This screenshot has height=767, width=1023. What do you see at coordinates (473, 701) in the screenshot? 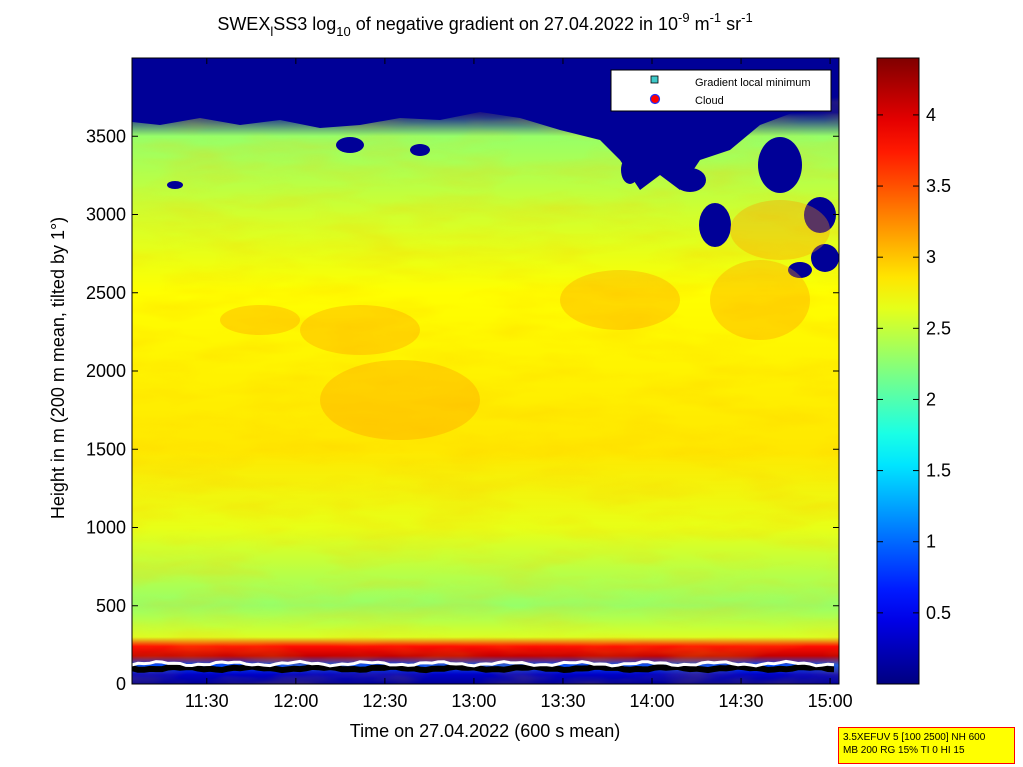
I see `x-tick-label: 13:00` at bounding box center [473, 701].